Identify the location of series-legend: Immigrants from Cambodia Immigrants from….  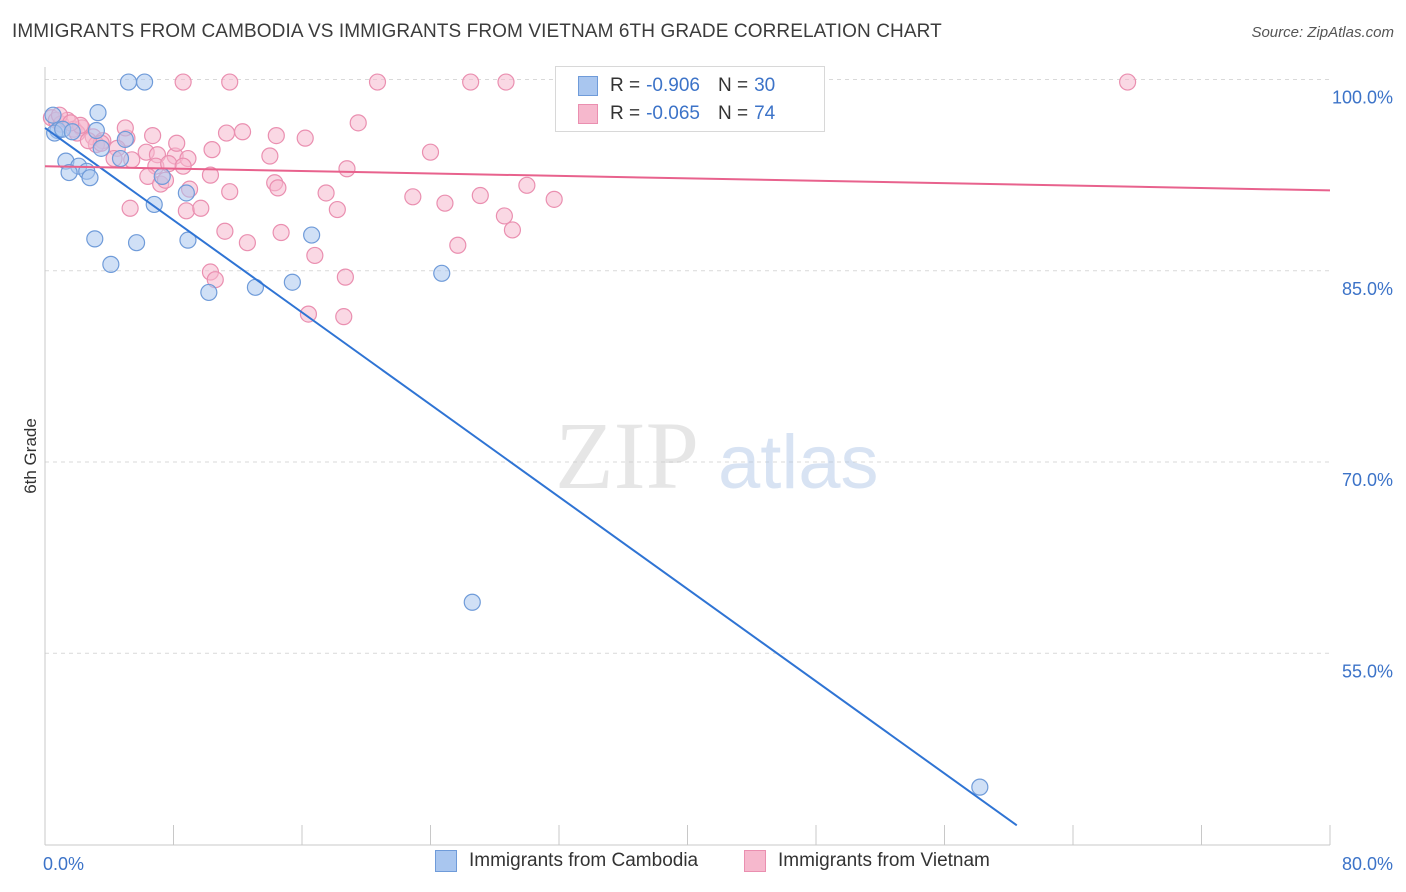
(703, 864).